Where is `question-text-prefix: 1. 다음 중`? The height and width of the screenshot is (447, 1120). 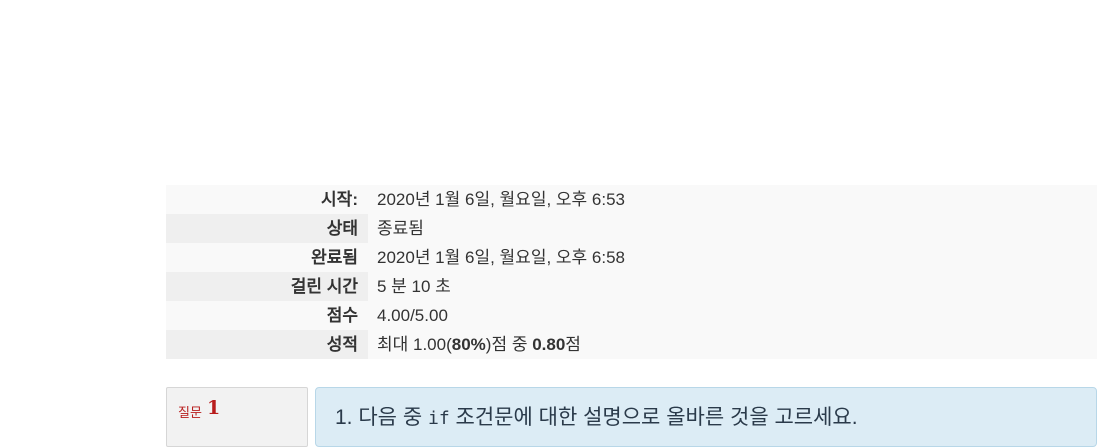
question-text-prefix: 1. 다음 중 is located at coordinates (381, 417).